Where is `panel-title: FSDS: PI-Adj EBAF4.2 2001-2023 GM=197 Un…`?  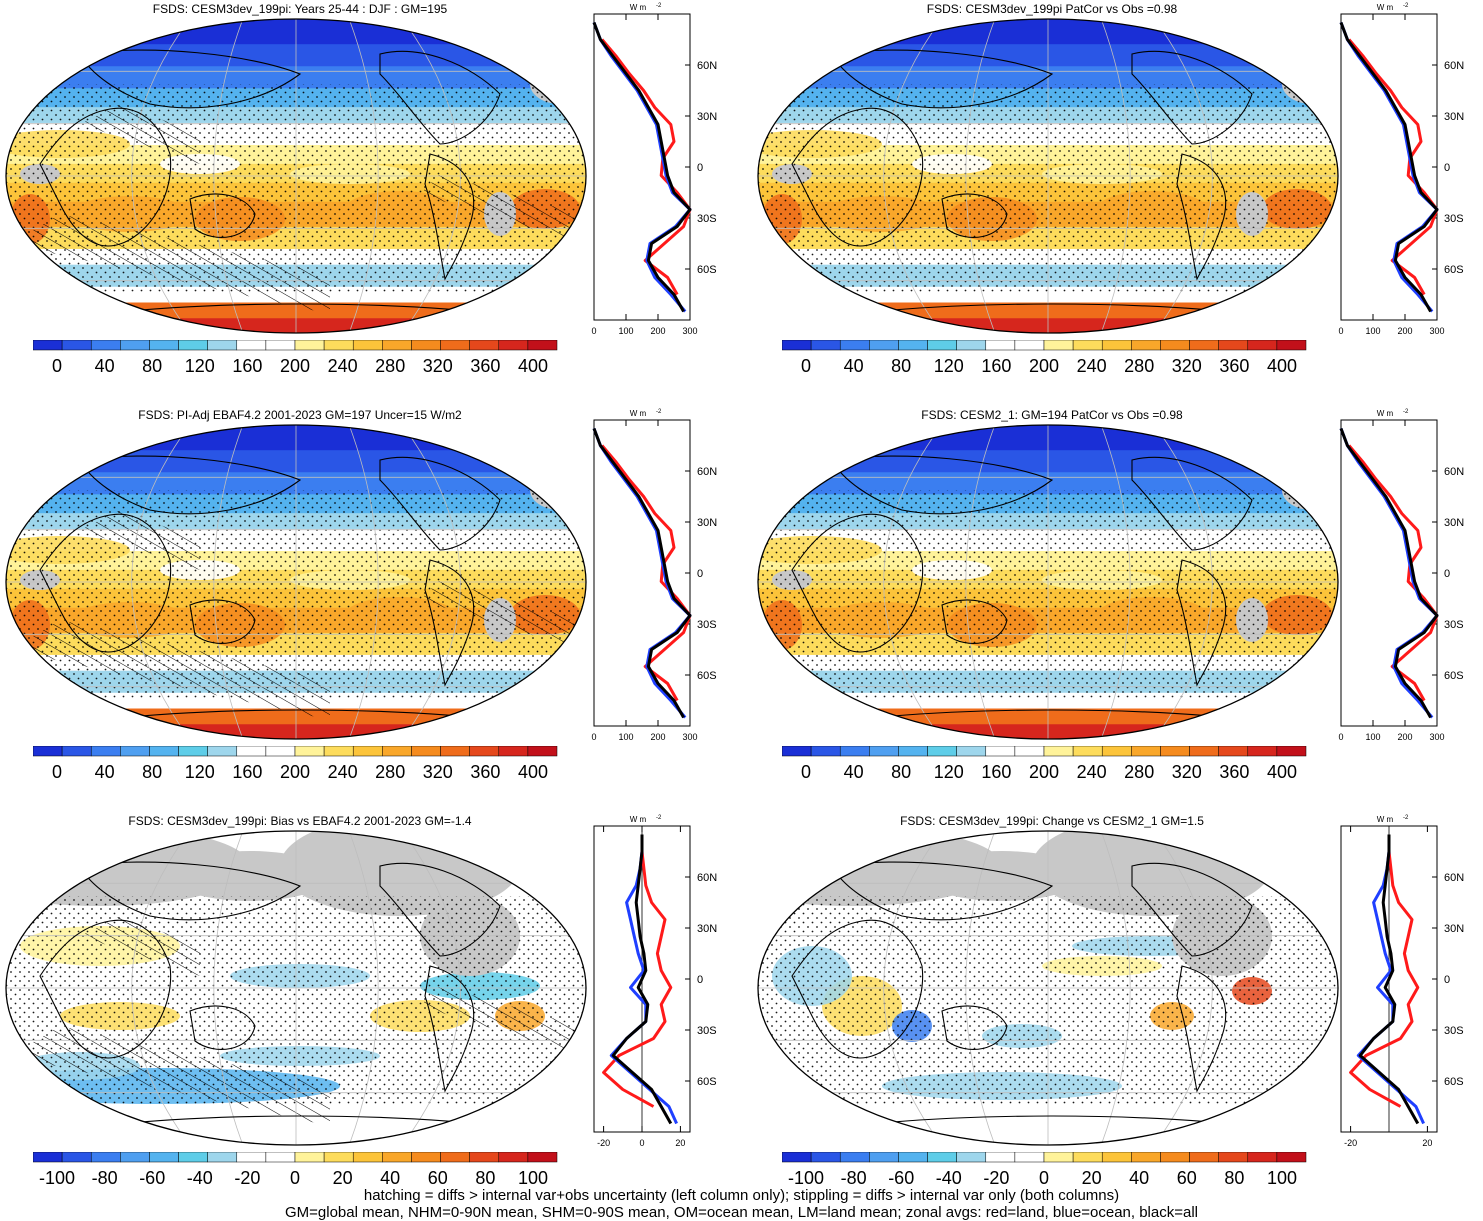 panel-title: FSDS: PI-Adj EBAF4.2 2001-2023 GM=197 Un… is located at coordinates (300, 415).